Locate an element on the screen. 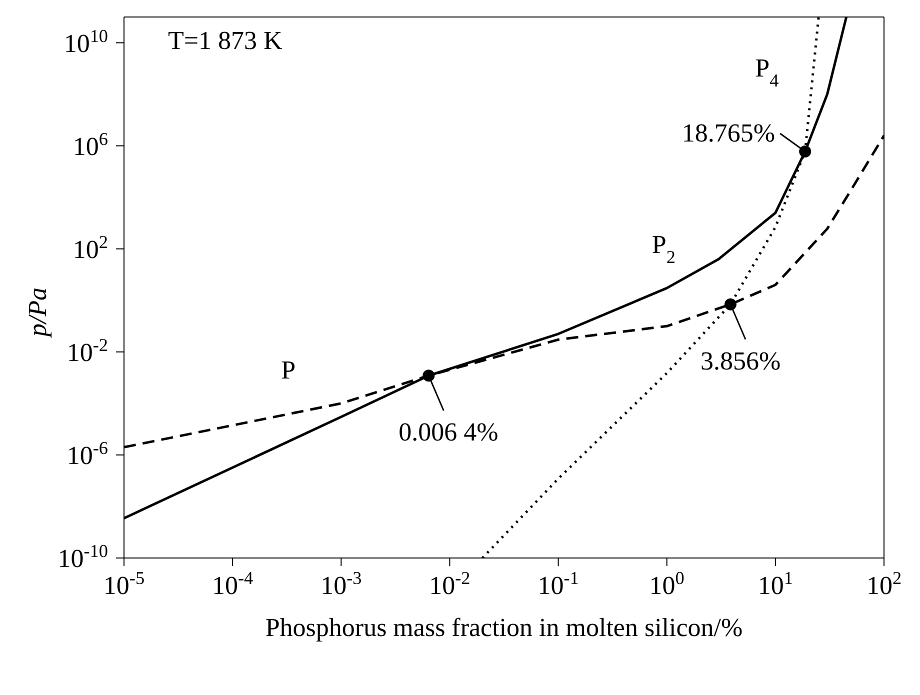 The height and width of the screenshot is (695, 920). series-label: P$_{2}$ is located at coordinates (664, 249).